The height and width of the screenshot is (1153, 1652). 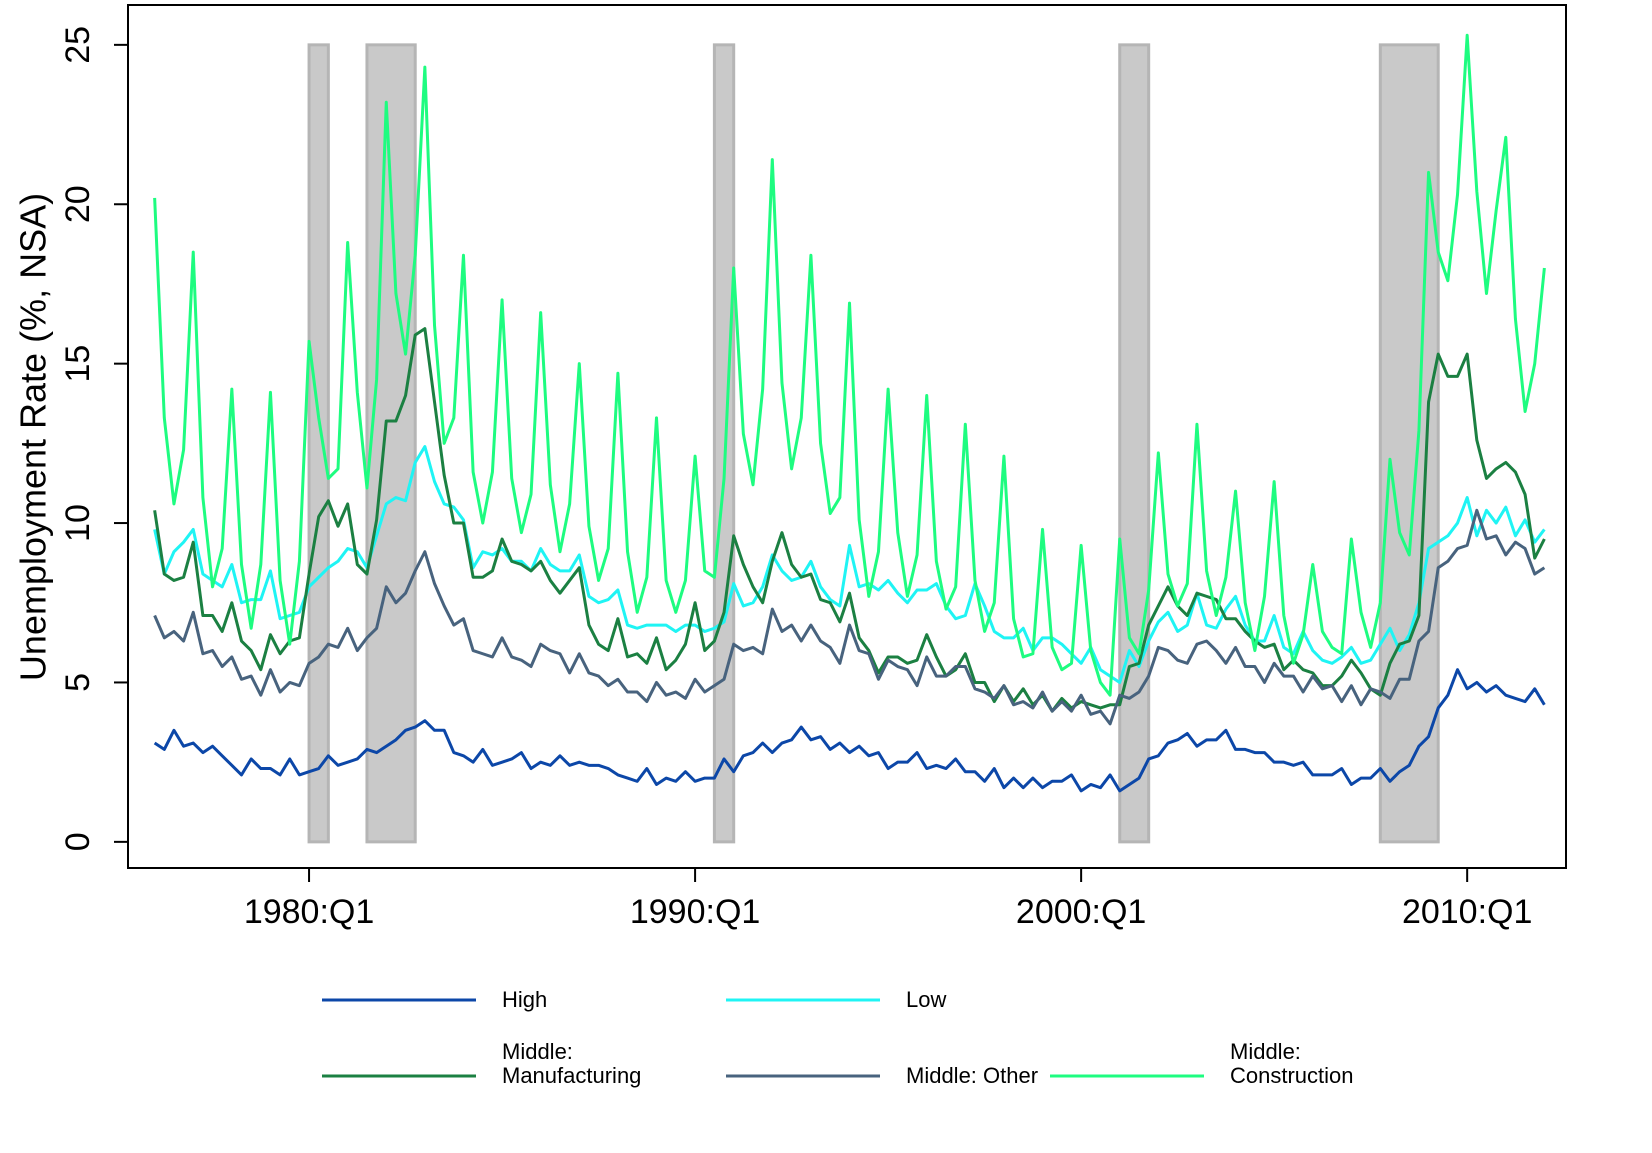 What do you see at coordinates (926, 999) in the screenshot?
I see `legend-label: Low` at bounding box center [926, 999].